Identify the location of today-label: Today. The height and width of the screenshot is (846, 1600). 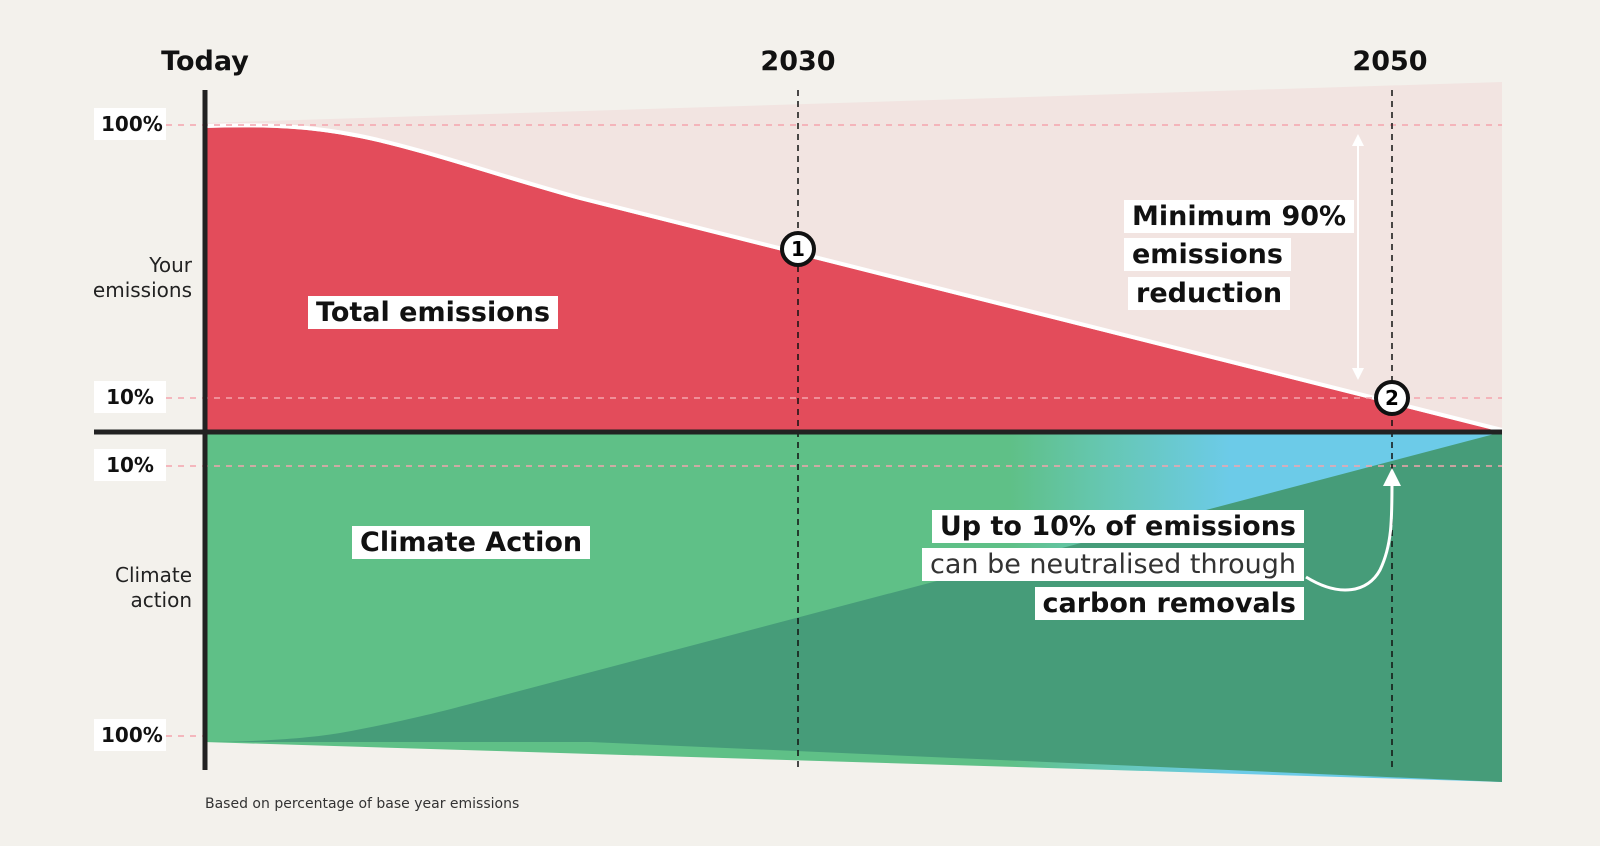
(205, 61).